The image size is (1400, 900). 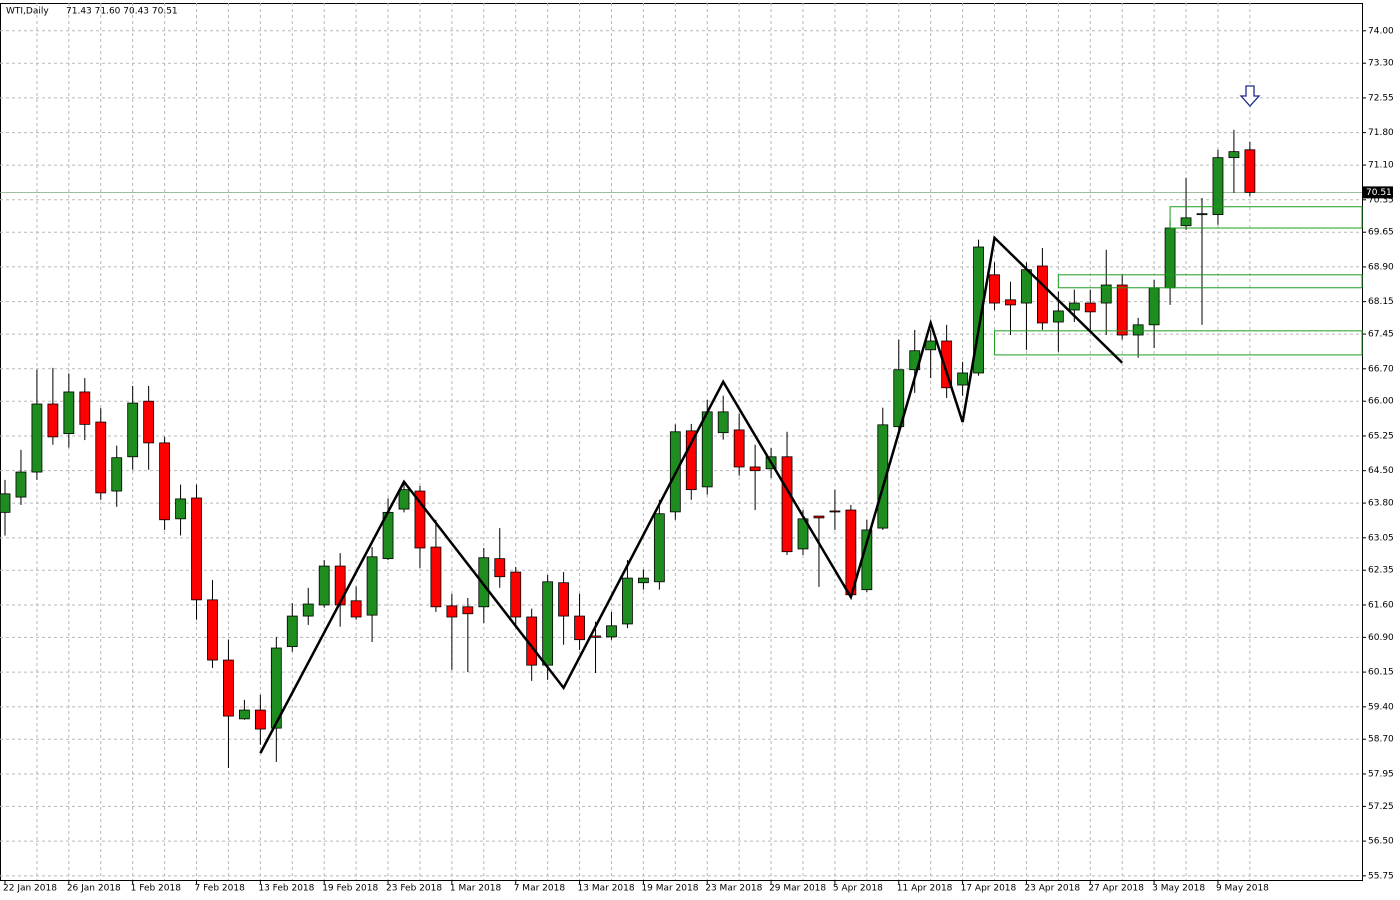 What do you see at coordinates (1381, 98) in the screenshot?
I see `y-tick-label: 72.55` at bounding box center [1381, 98].